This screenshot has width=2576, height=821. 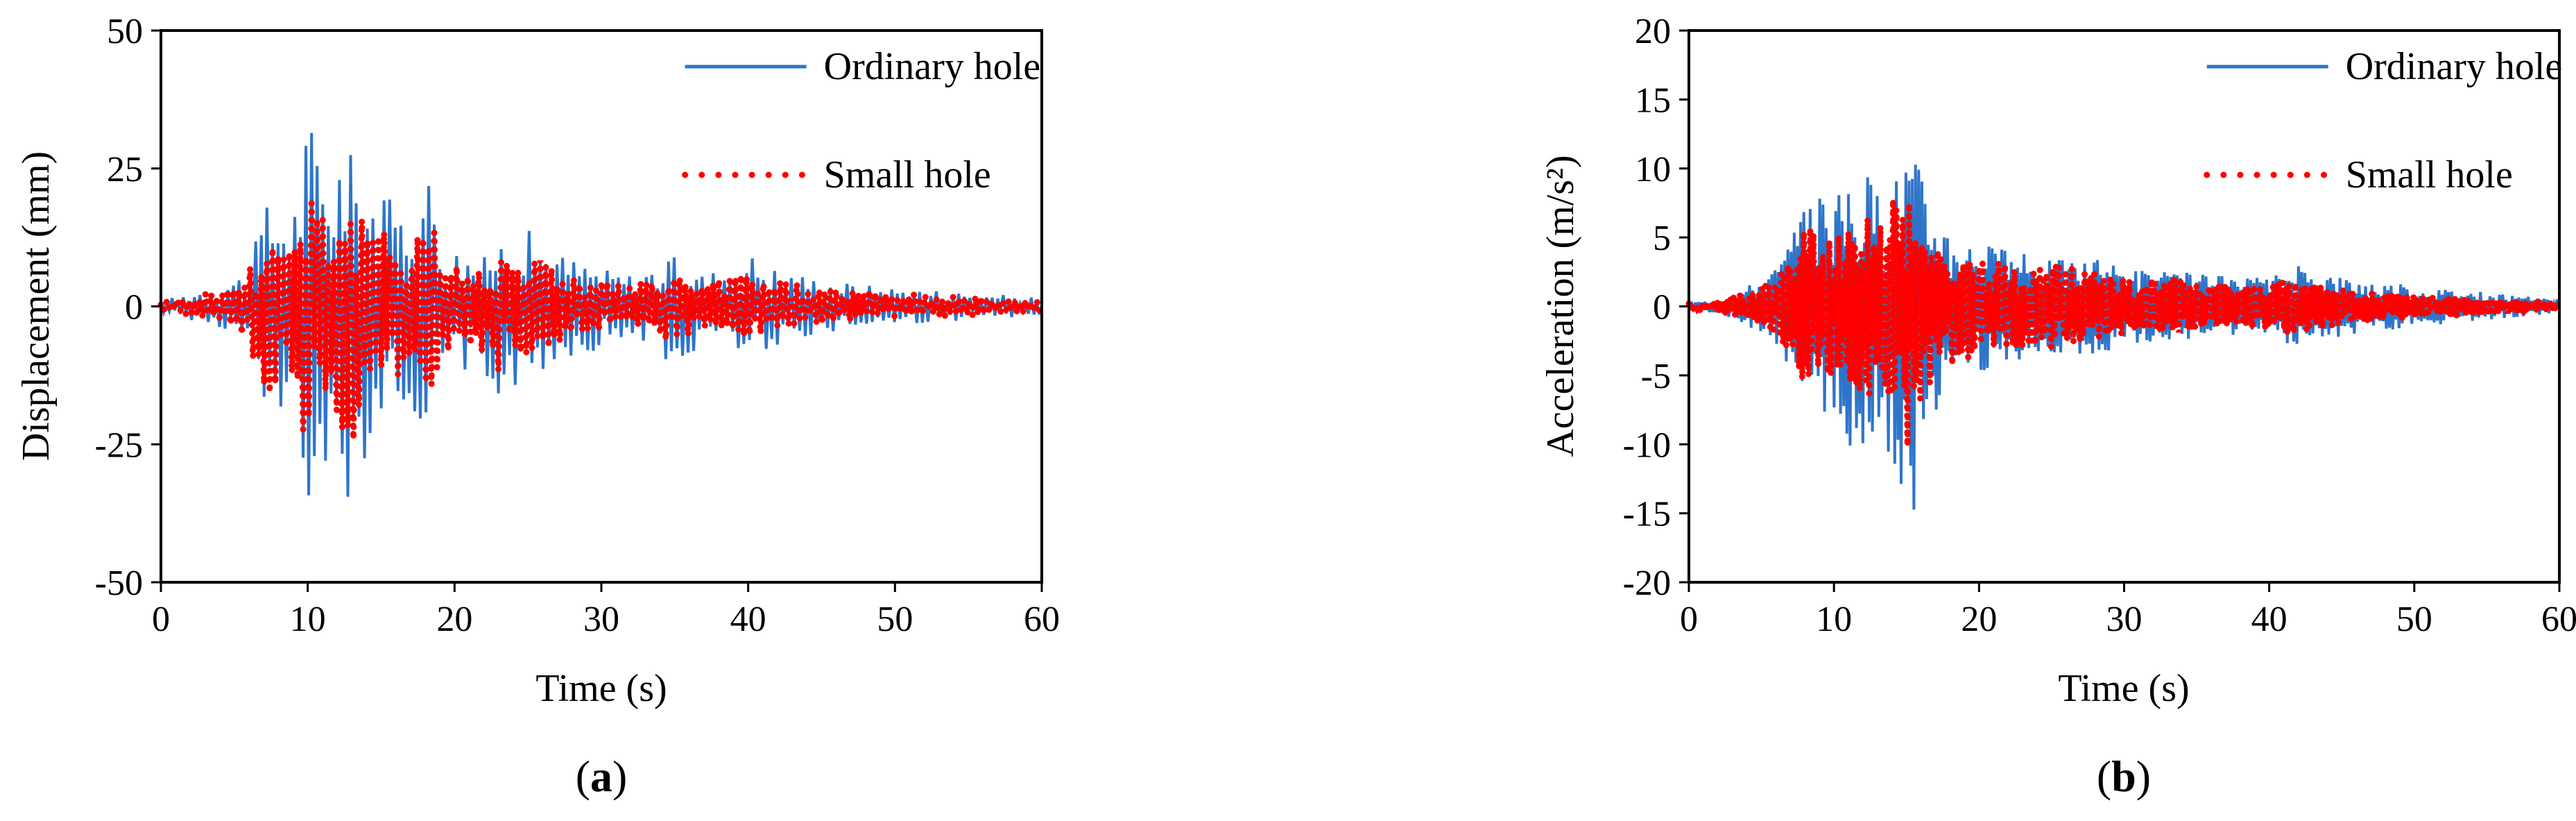 I want to click on y-tick-label: -10, so click(x=1647, y=445).